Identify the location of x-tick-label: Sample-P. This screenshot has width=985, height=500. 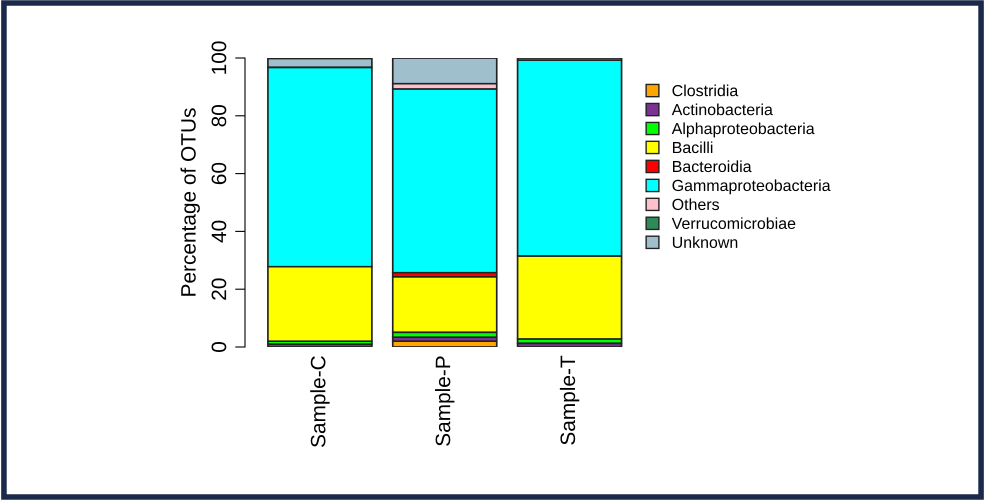
(444, 401).